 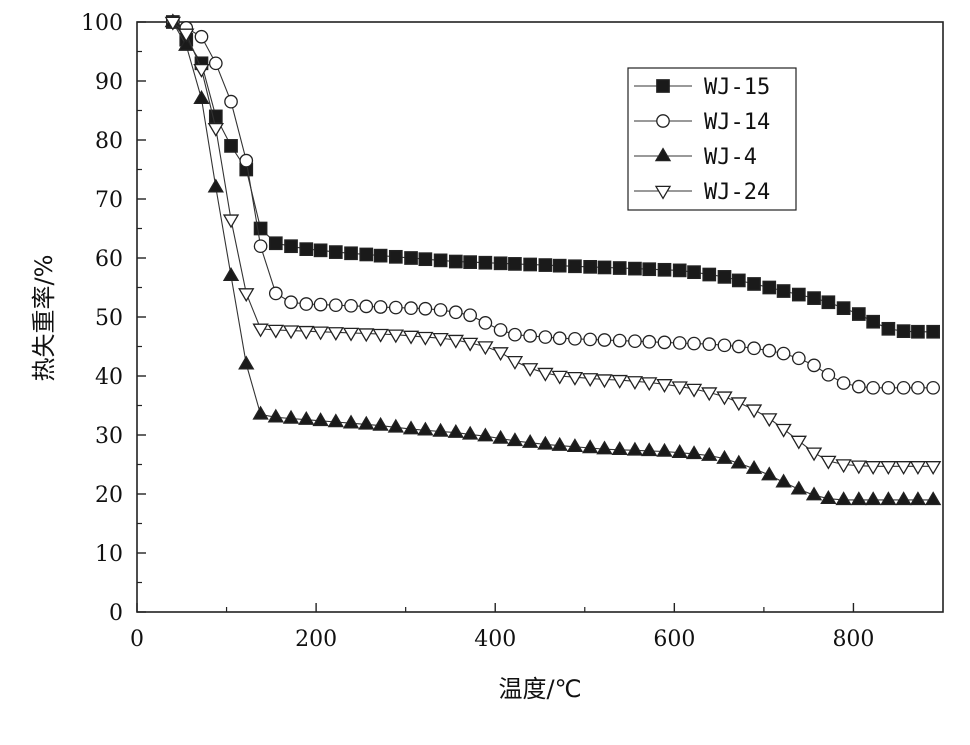 I want to click on x-tick-label: 200, so click(x=316, y=639).